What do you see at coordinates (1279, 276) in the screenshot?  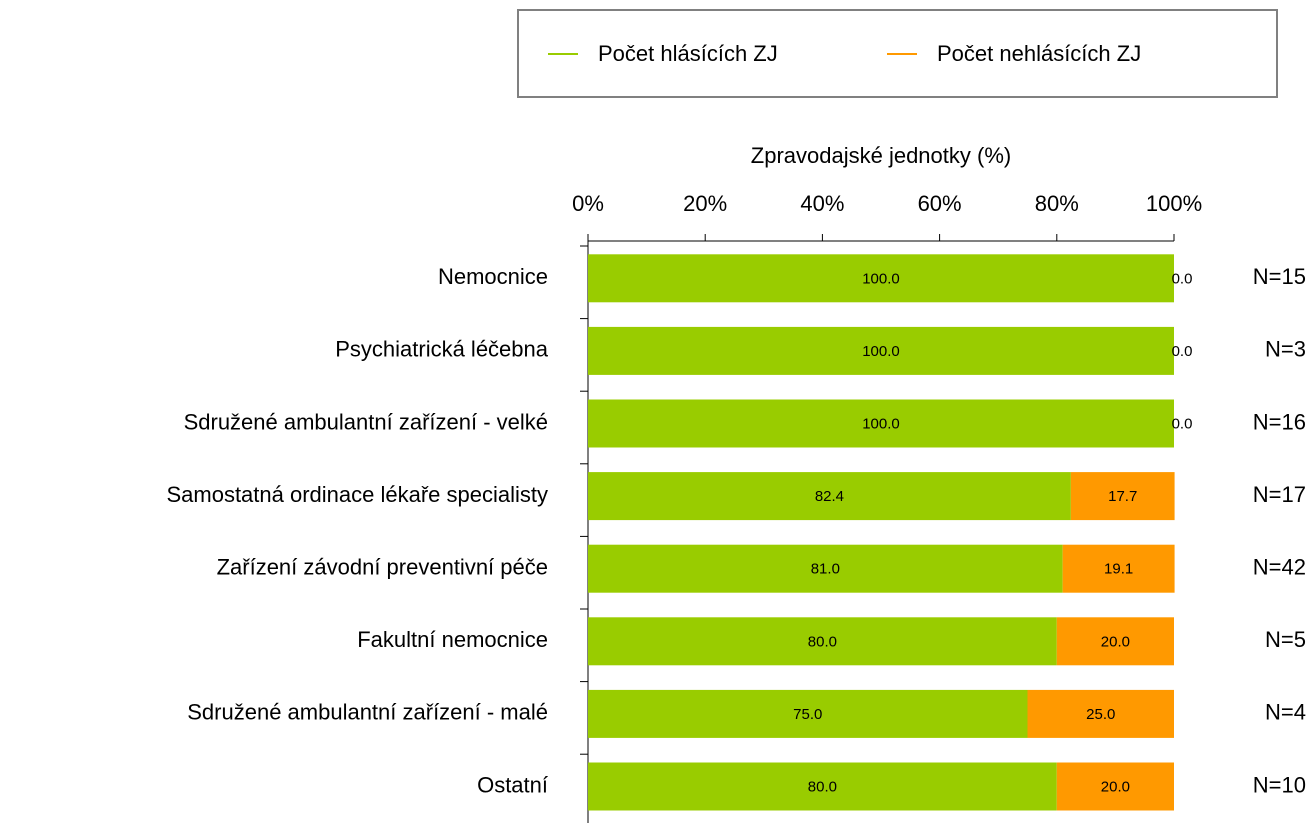 I see `n-label: N=15` at bounding box center [1279, 276].